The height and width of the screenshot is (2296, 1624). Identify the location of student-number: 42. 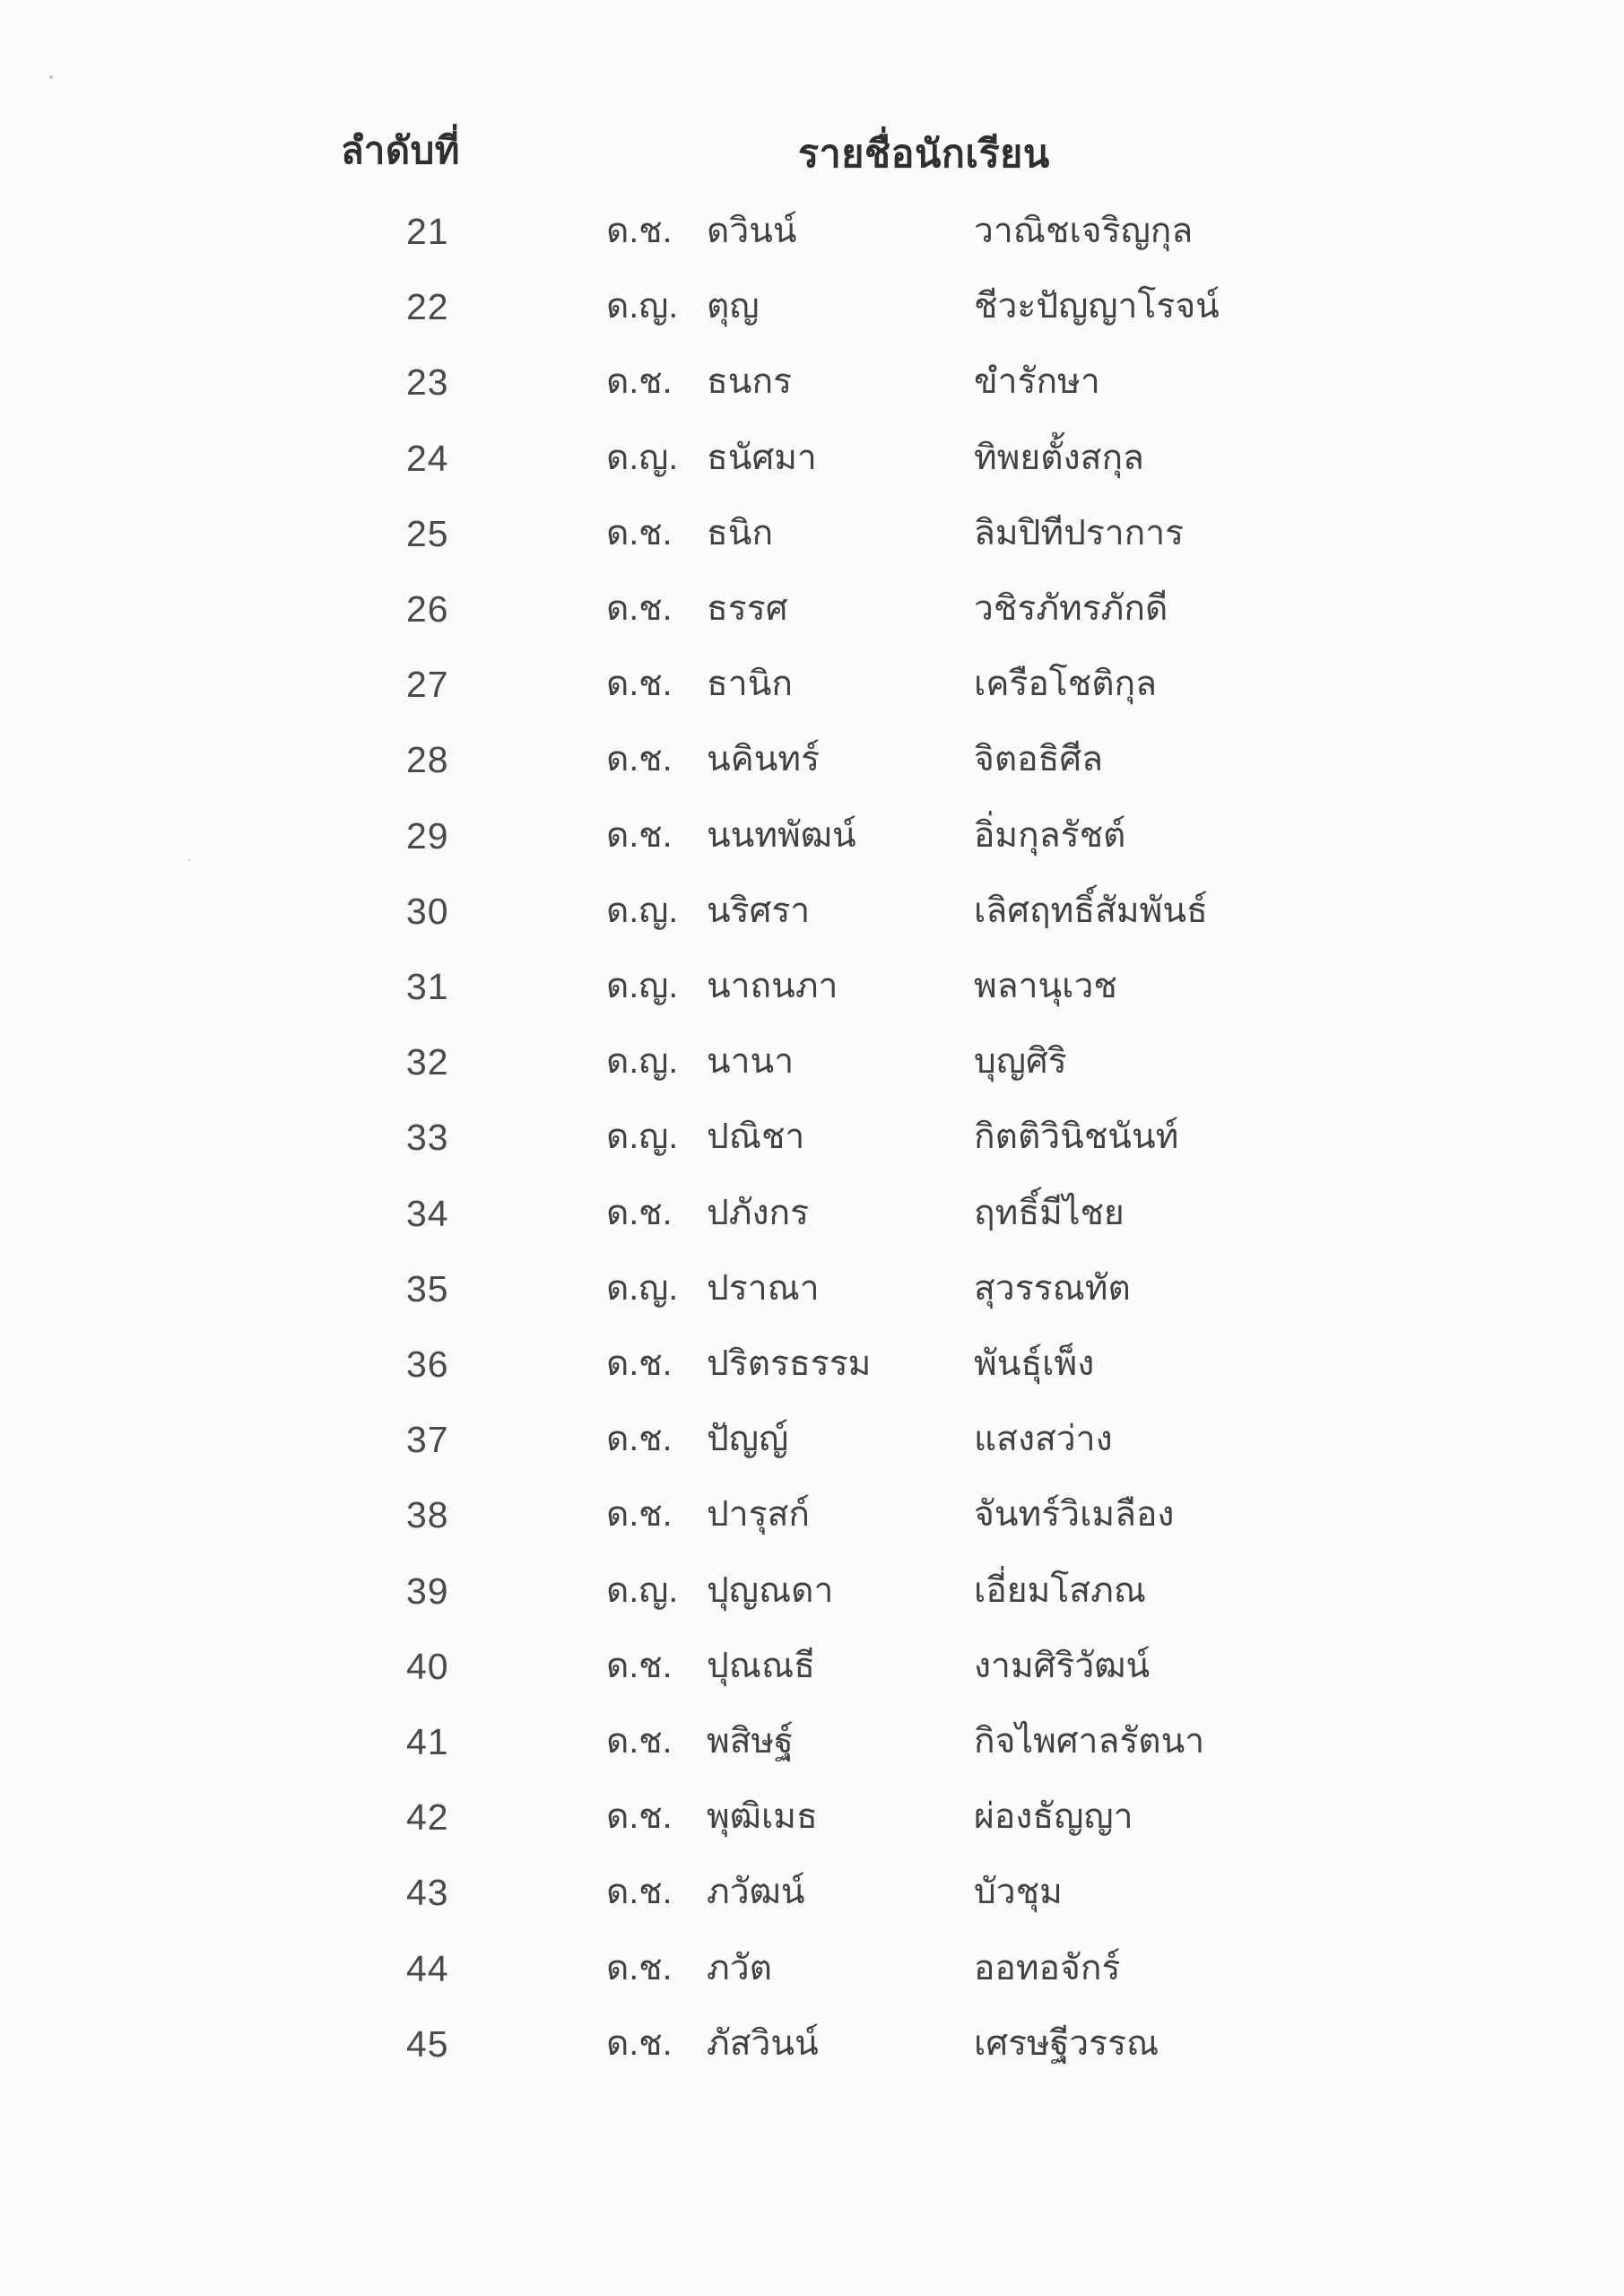
(427, 1817).